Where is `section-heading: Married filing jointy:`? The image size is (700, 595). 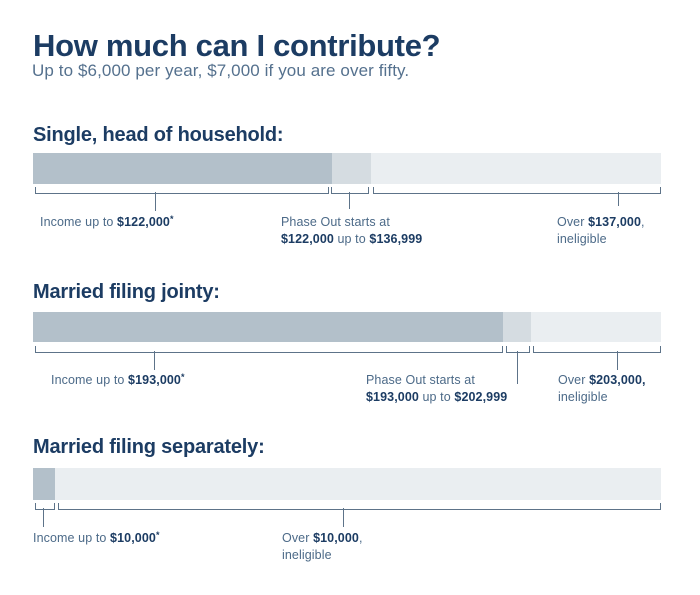 section-heading: Married filing jointy: is located at coordinates (126, 292).